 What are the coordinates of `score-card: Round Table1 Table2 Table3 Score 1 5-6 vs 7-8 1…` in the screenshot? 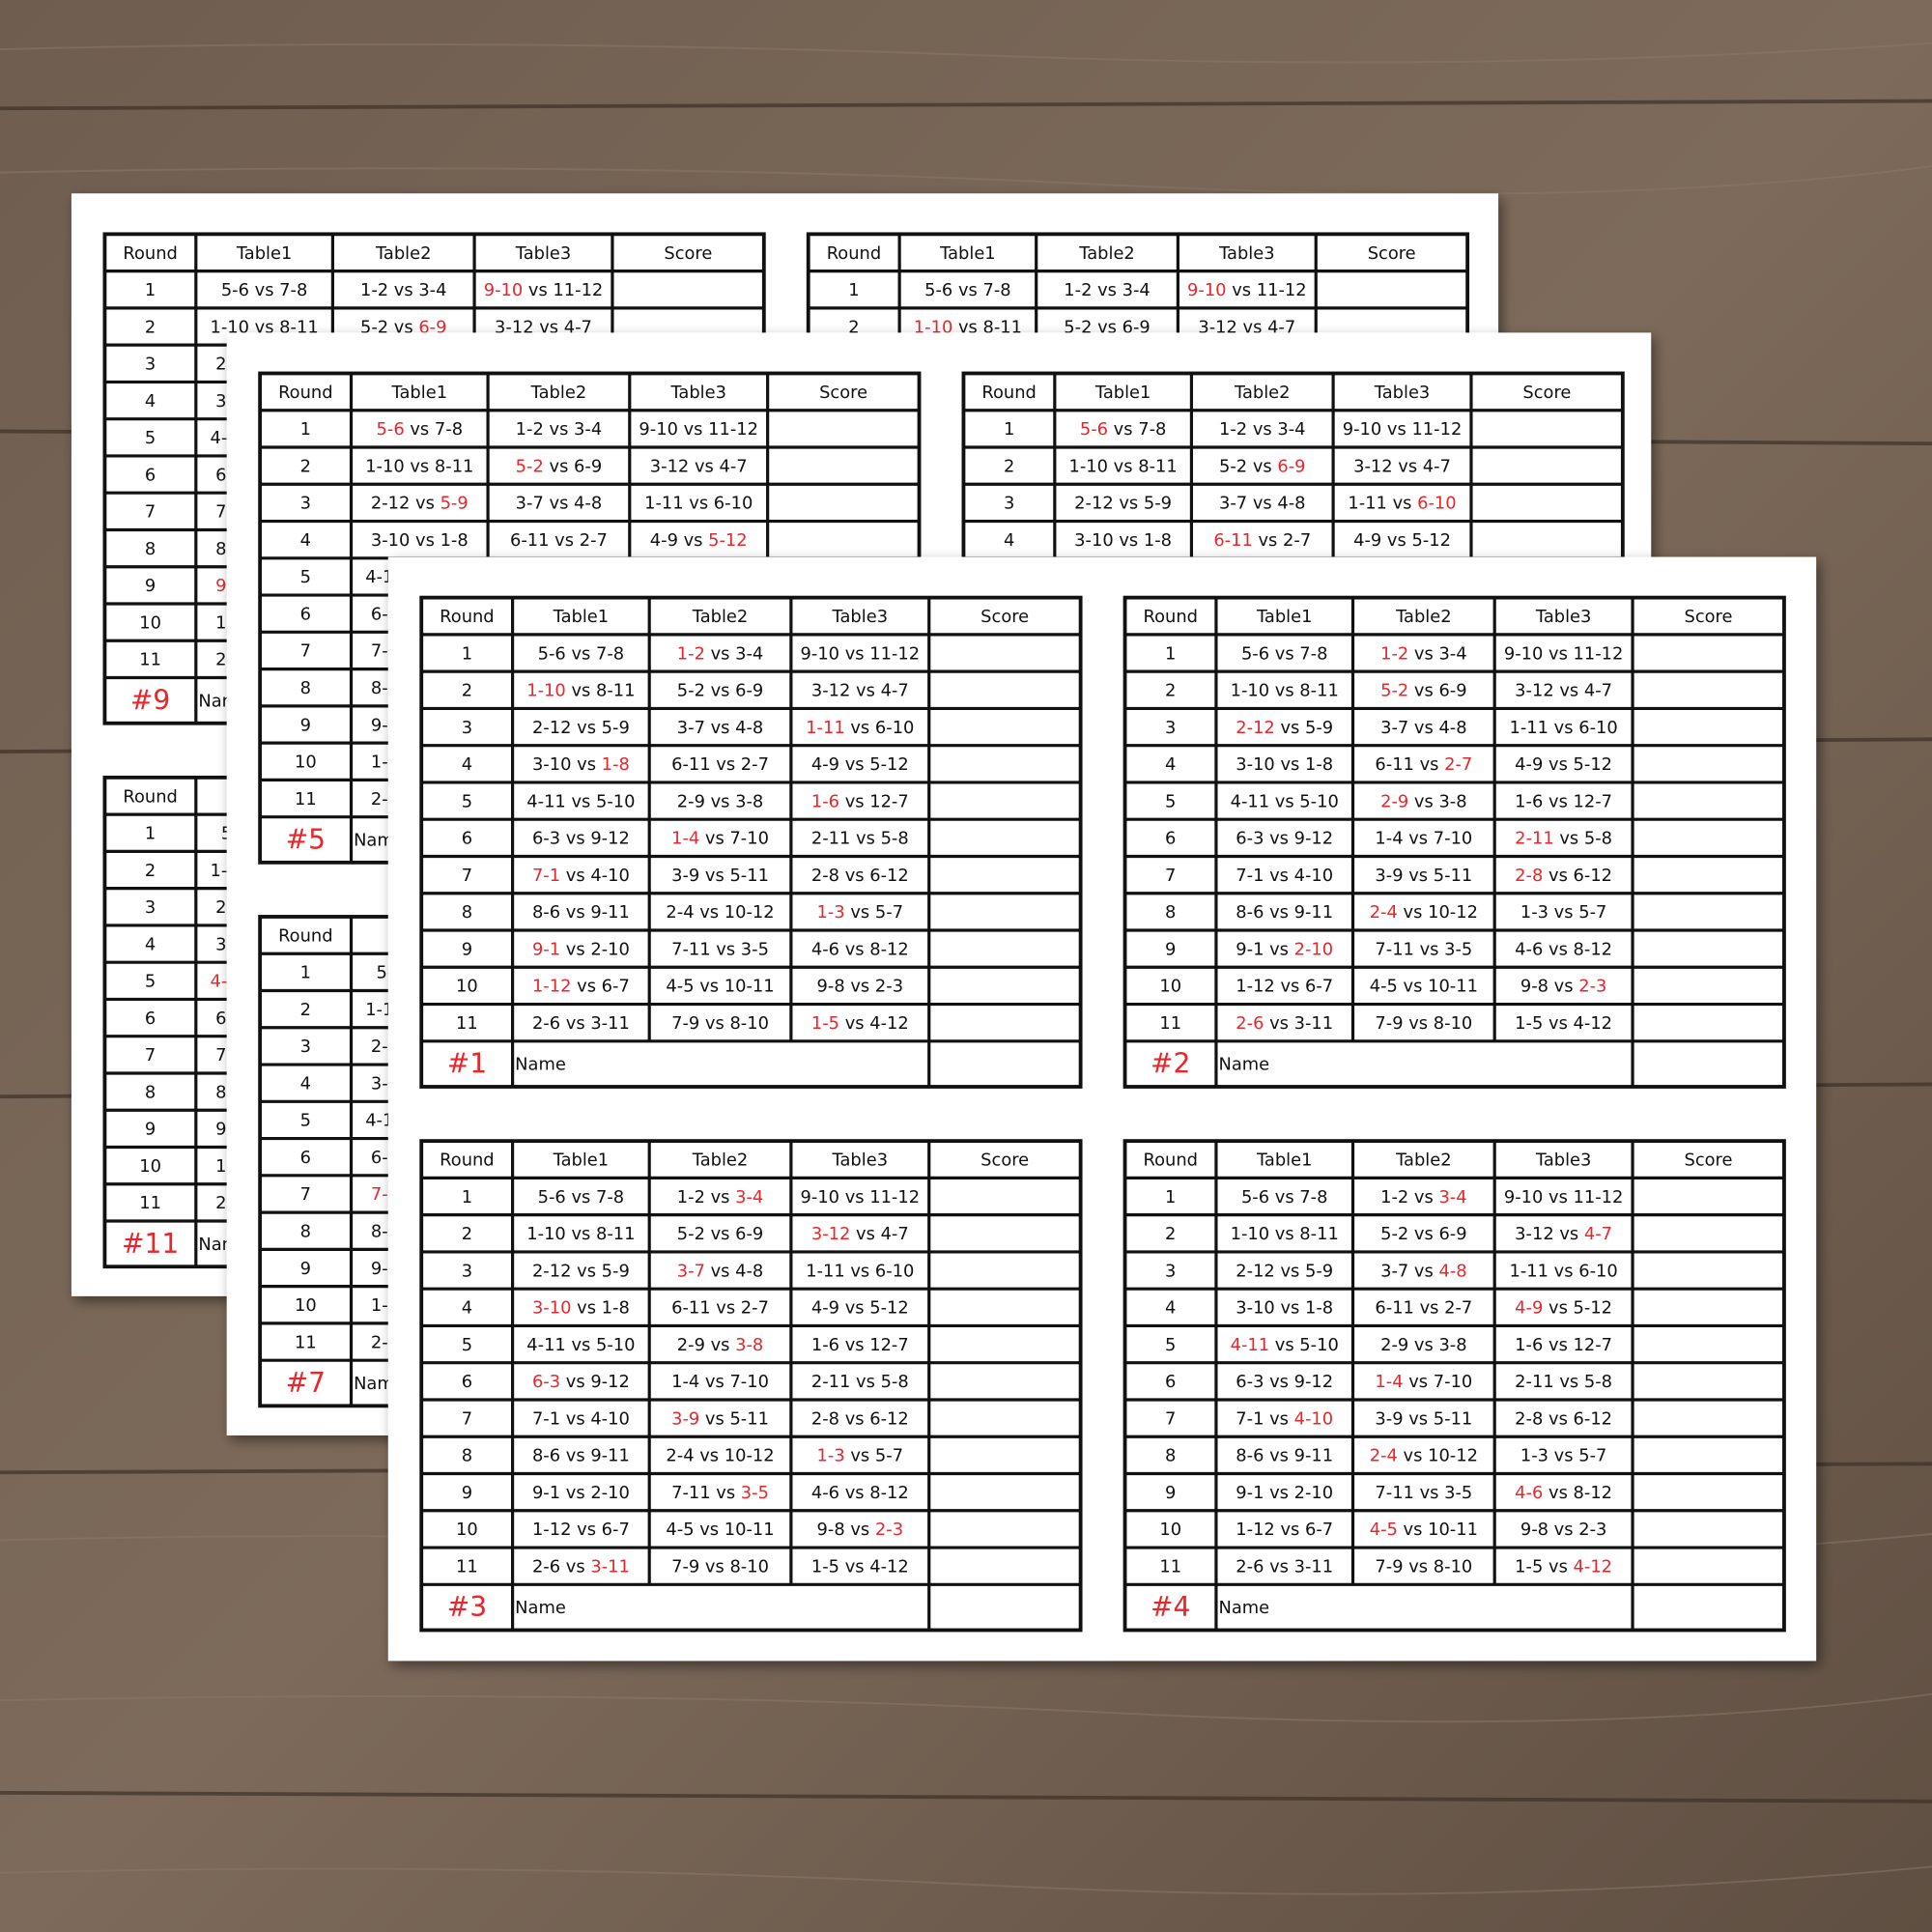 It's located at (1454, 842).